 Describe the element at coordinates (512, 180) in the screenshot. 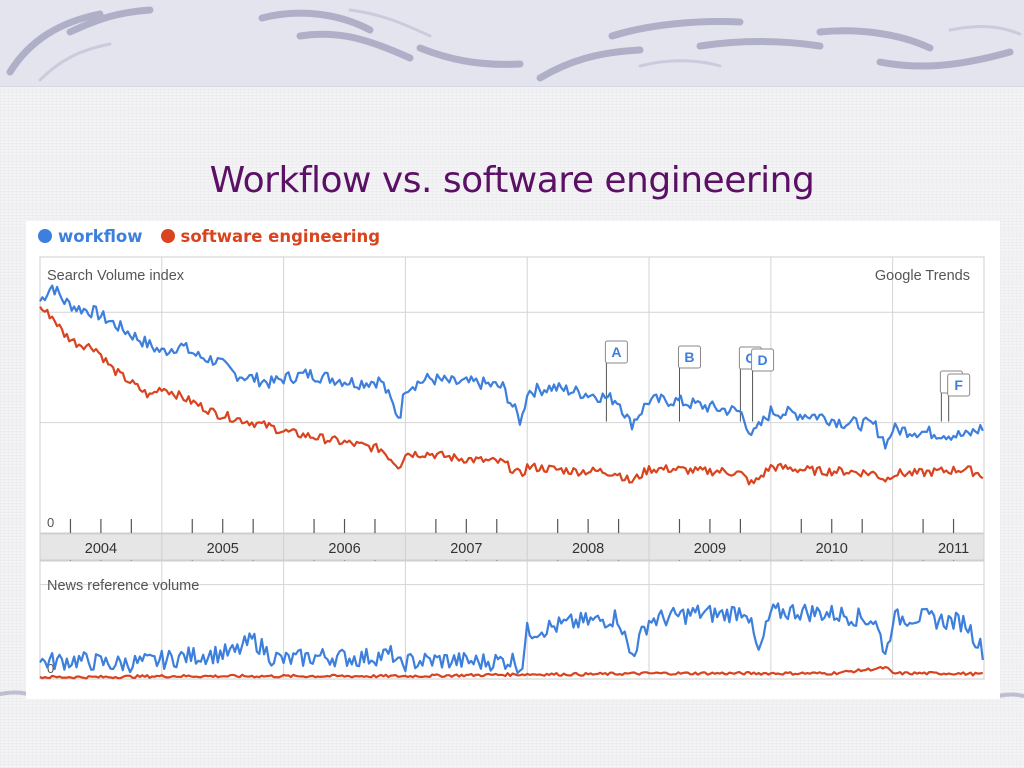

I see `slide-title: Workflow vs. software engineering` at that location.